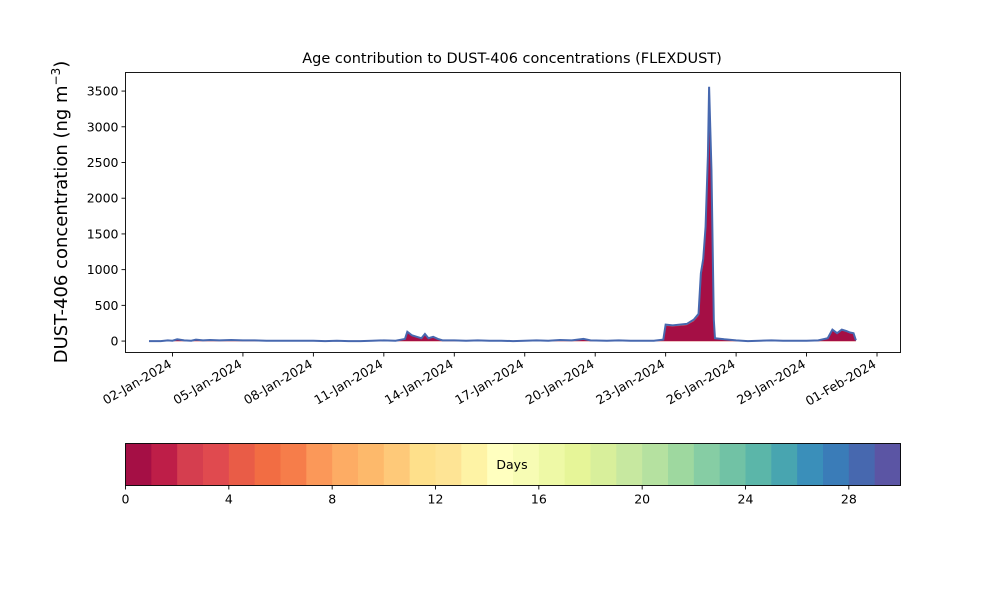 The image size is (1000, 600). Describe the element at coordinates (103, 198) in the screenshot. I see `y-tick-label: 2000` at that location.